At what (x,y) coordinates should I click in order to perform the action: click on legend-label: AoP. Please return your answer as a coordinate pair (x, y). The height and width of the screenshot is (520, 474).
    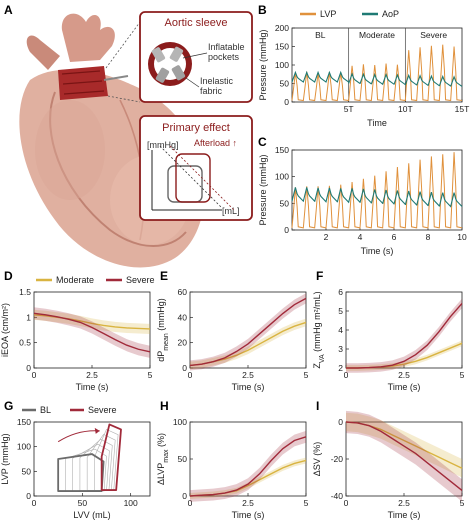
    Looking at the image, I should click on (390, 14).